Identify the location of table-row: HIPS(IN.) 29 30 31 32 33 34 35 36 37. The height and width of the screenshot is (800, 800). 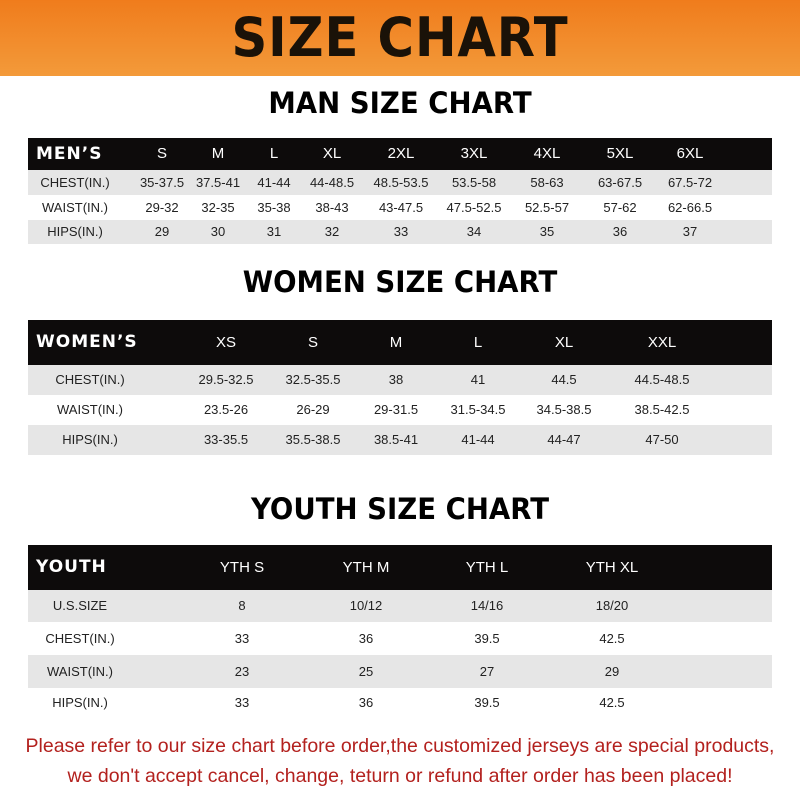
(400, 232).